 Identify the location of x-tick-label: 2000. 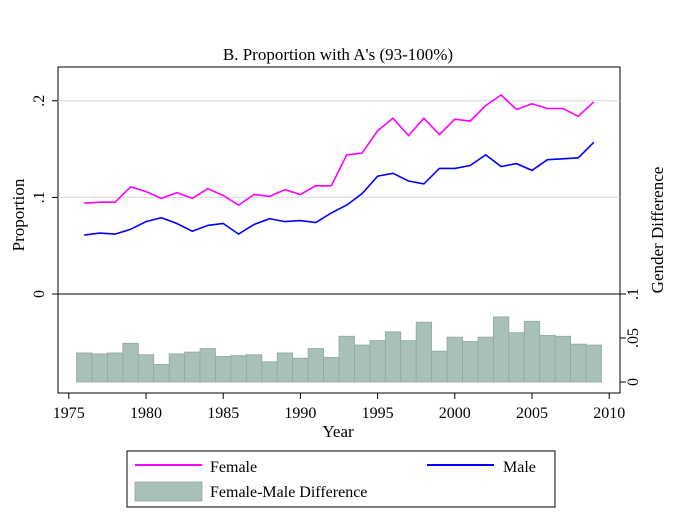
(455, 413).